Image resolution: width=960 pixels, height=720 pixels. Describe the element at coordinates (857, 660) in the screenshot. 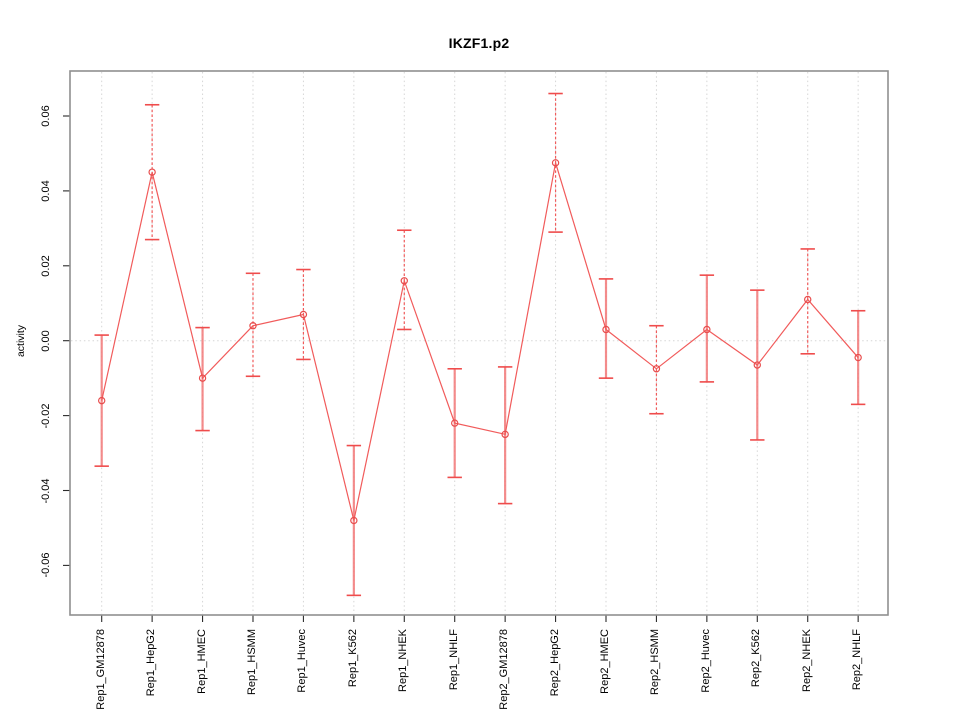

I see `x-tick-label: Rep2_NHLF` at that location.